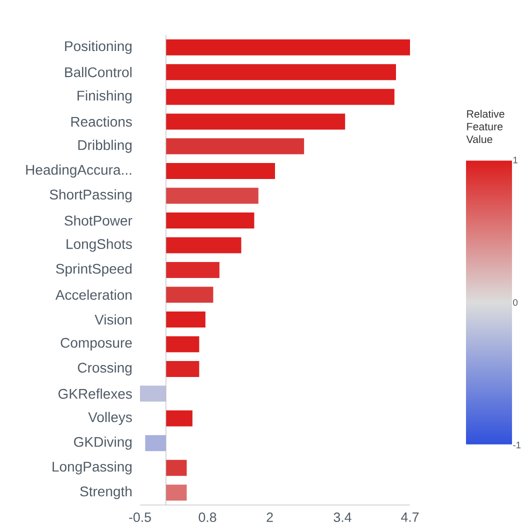 The width and height of the screenshot is (531, 530). I want to click on y-tick-label: Volleys, so click(110, 418).